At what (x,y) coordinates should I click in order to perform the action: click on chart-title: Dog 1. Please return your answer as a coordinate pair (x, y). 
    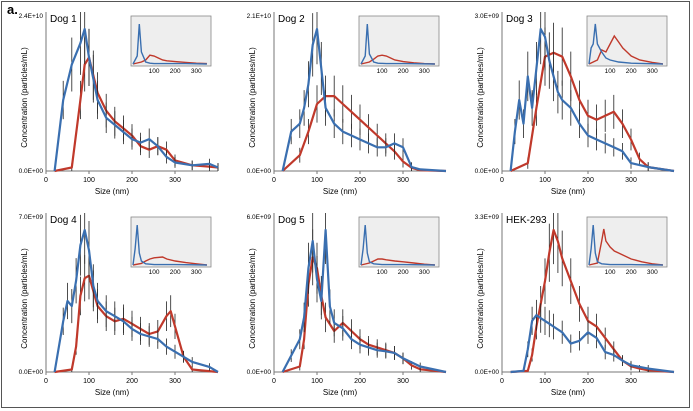
    Looking at the image, I should click on (63, 19).